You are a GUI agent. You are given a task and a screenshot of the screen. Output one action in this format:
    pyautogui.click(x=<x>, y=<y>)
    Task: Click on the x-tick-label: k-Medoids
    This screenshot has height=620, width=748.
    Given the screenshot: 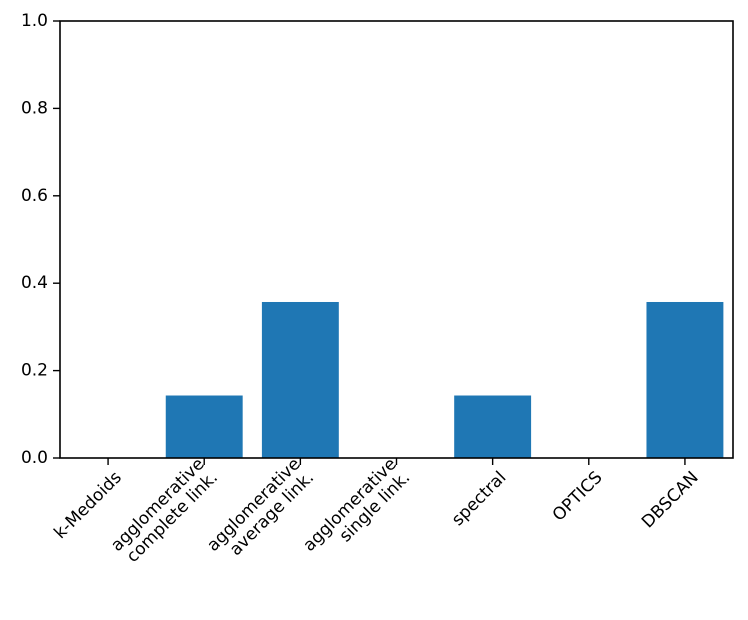 What is the action you would take?
    pyautogui.click(x=88, y=506)
    